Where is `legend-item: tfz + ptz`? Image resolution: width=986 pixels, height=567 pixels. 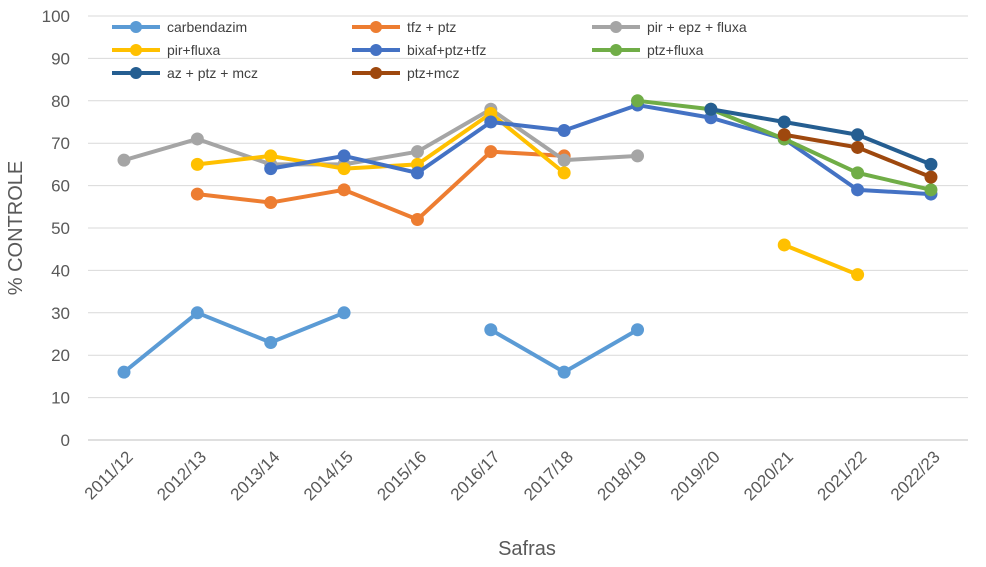
legend-item: tfz + ptz is located at coordinates (404, 27).